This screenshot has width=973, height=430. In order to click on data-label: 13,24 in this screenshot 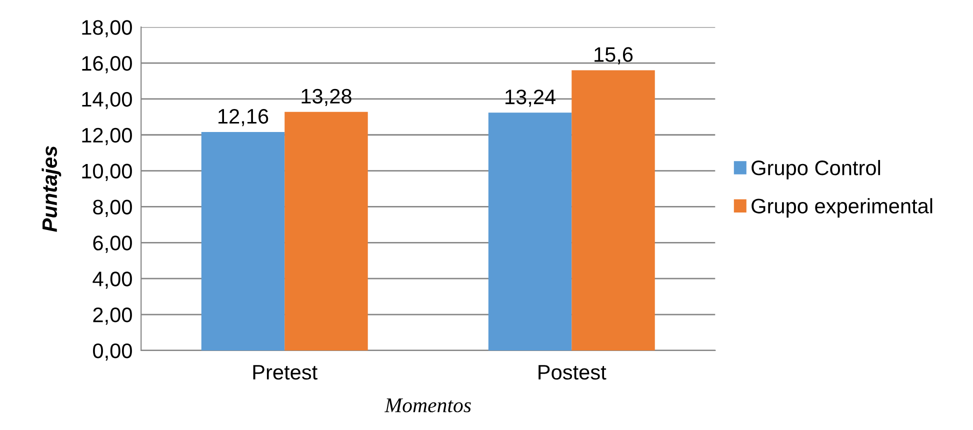, I will do `click(531, 98)`.